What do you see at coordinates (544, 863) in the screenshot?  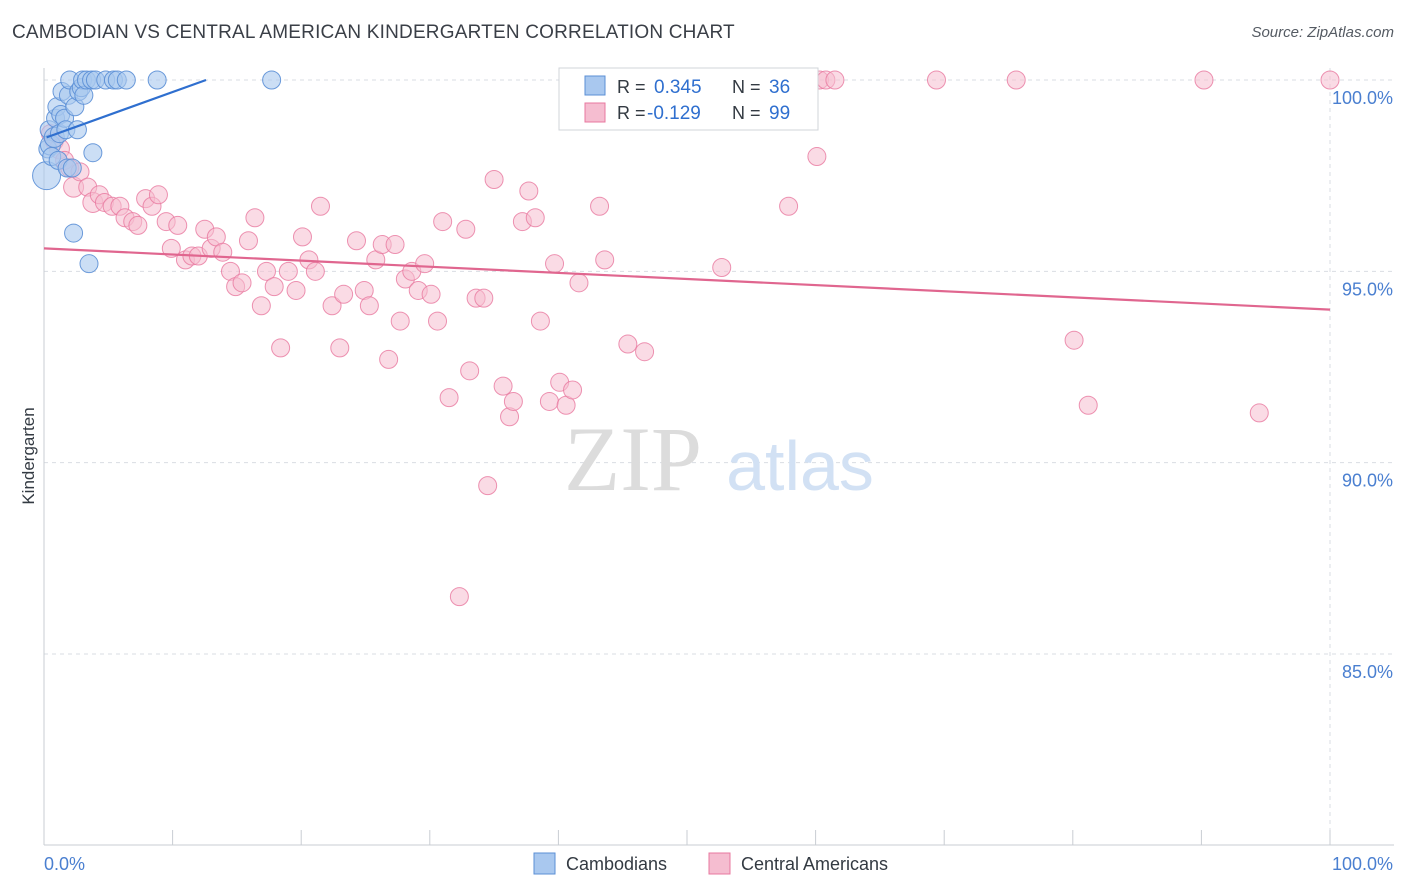 I see `legend-swatch-cambodians` at bounding box center [544, 863].